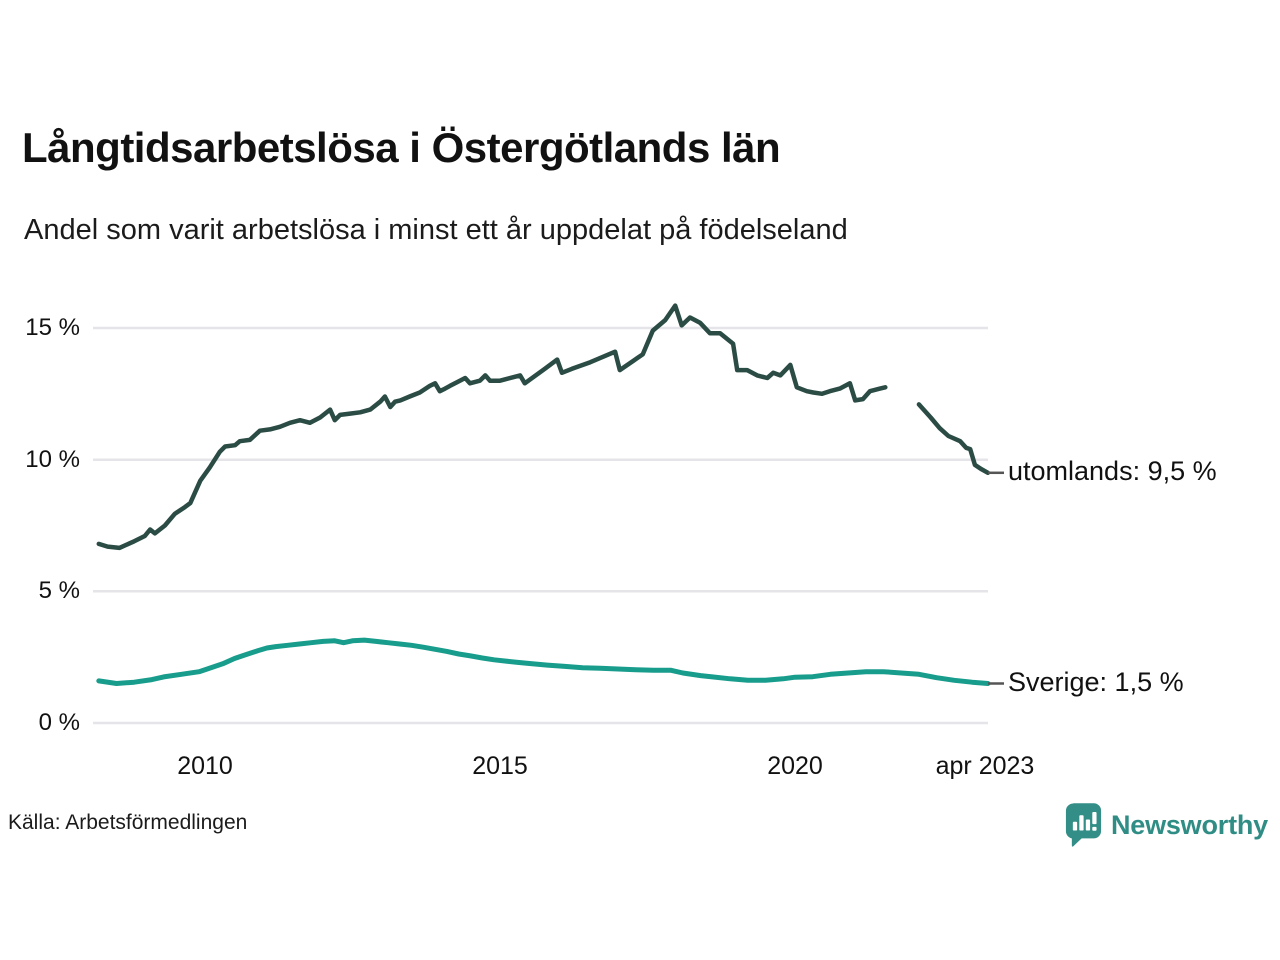 The width and height of the screenshot is (1280, 960). What do you see at coordinates (52, 327) in the screenshot?
I see `y-axis-tick-label: 15 %` at bounding box center [52, 327].